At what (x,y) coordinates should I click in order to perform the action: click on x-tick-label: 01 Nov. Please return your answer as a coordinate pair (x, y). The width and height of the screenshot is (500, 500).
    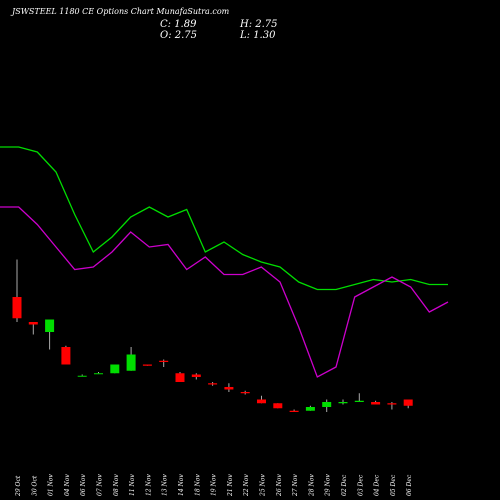
    Looking at the image, I should click on (51, 485).